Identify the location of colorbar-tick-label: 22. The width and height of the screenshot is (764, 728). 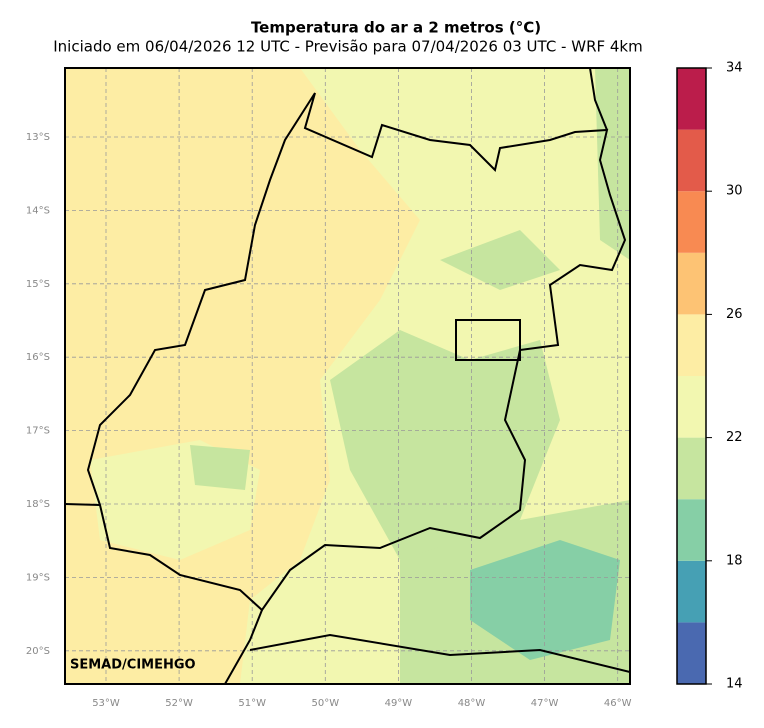
(734, 437).